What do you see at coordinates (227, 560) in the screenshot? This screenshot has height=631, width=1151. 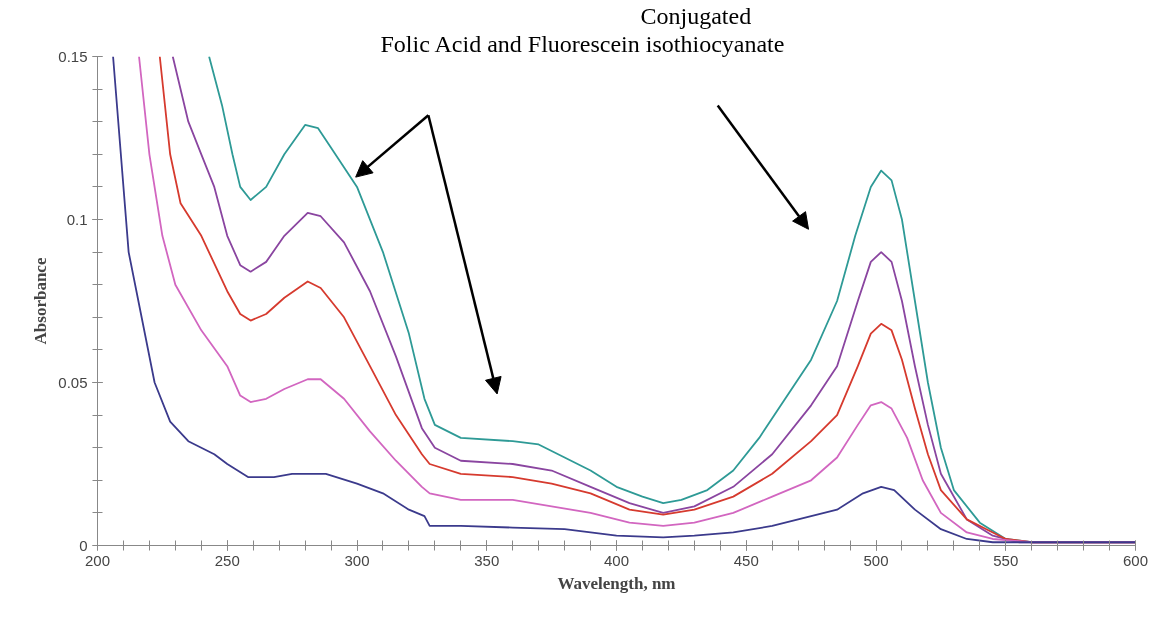 I see `x-tick-label: 250` at bounding box center [227, 560].